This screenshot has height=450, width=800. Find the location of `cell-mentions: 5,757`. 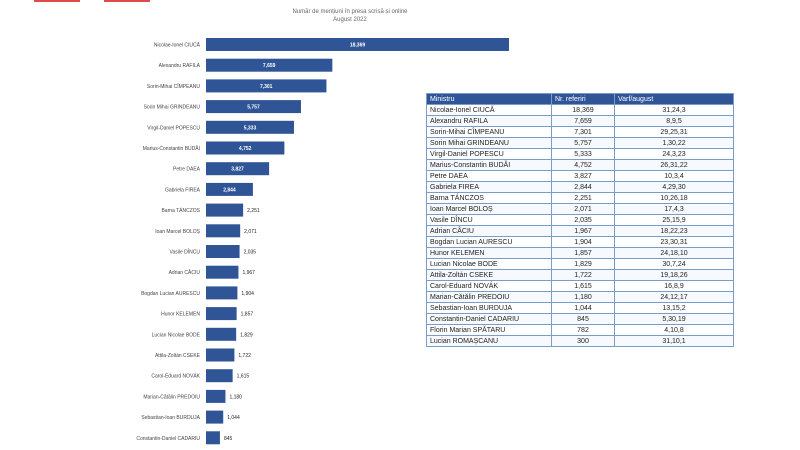

cell-mentions: 5,757 is located at coordinates (583, 143).